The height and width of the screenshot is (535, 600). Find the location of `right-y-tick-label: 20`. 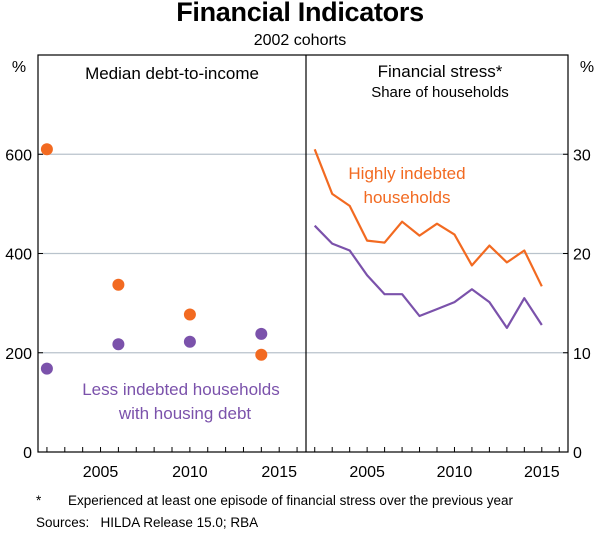

right-y-tick-label: 20 is located at coordinates (582, 255).